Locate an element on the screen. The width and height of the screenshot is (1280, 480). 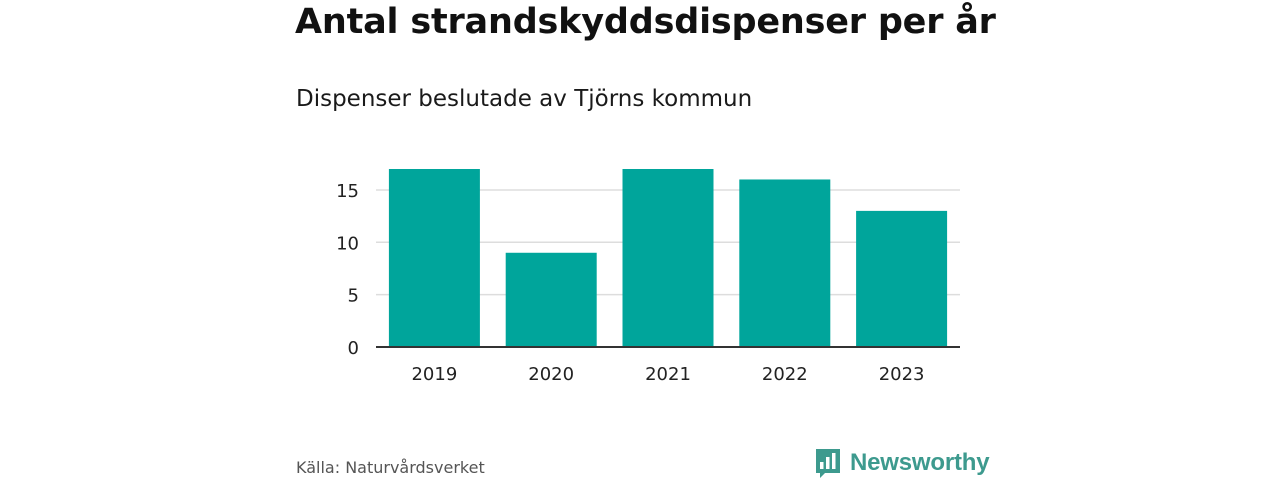
chart-title: Antal strandskyddsdispenser per år is located at coordinates (645, 22).